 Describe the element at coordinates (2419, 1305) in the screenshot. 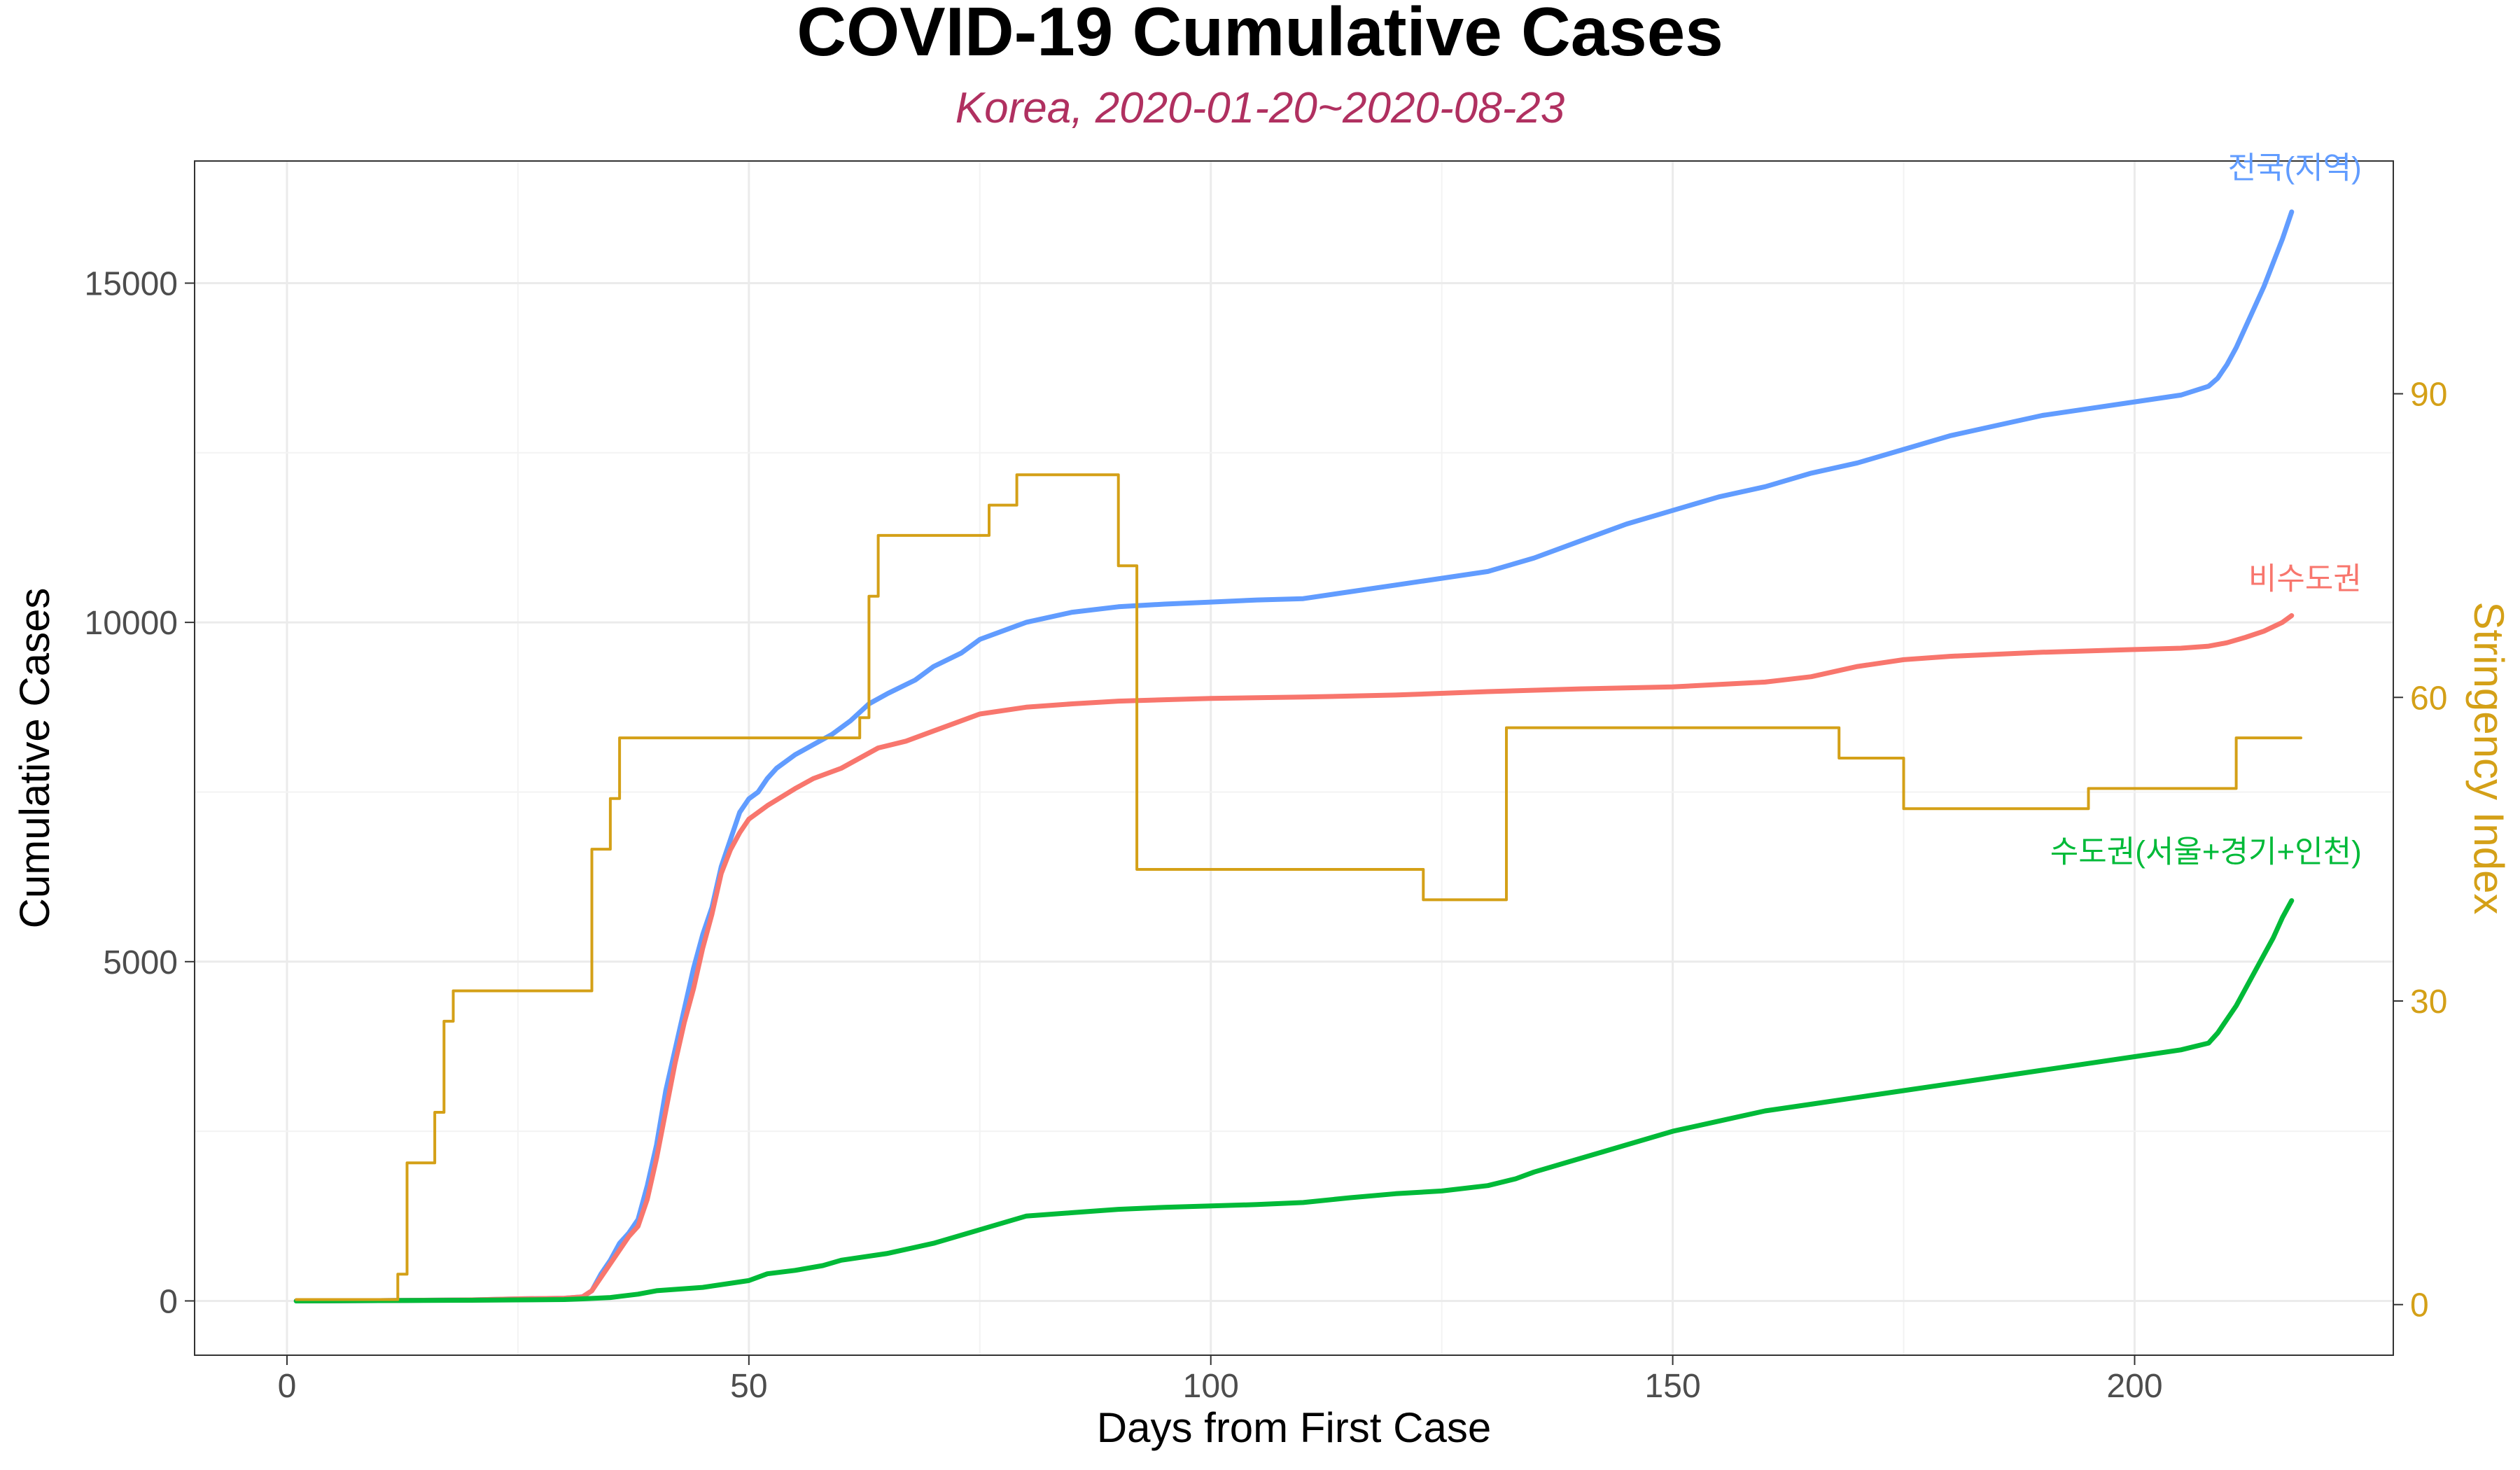

I see `y2-tick-label: 0` at that location.